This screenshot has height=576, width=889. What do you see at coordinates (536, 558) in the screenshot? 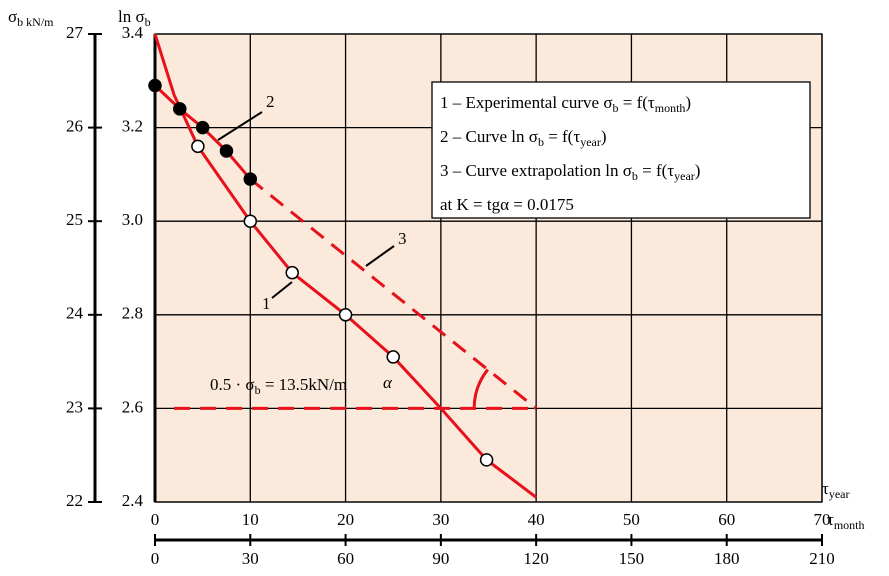
I see `x2-tick-label: 120` at bounding box center [536, 558].